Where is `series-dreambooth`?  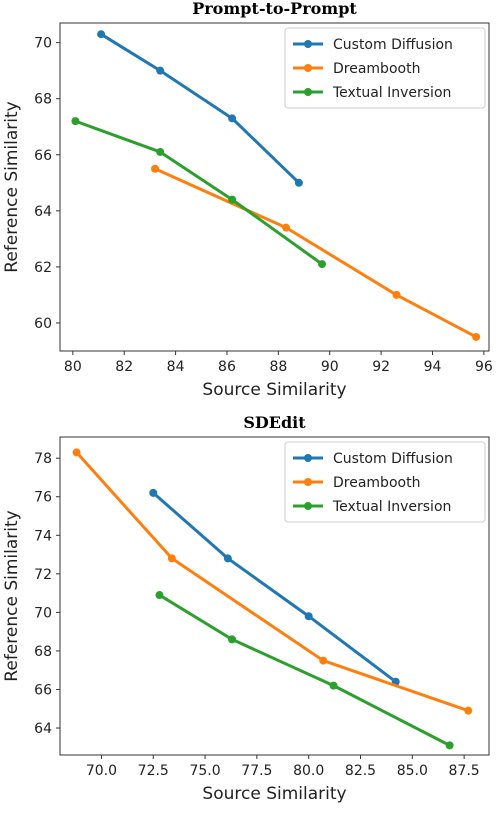 series-dreambooth is located at coordinates (316, 252).